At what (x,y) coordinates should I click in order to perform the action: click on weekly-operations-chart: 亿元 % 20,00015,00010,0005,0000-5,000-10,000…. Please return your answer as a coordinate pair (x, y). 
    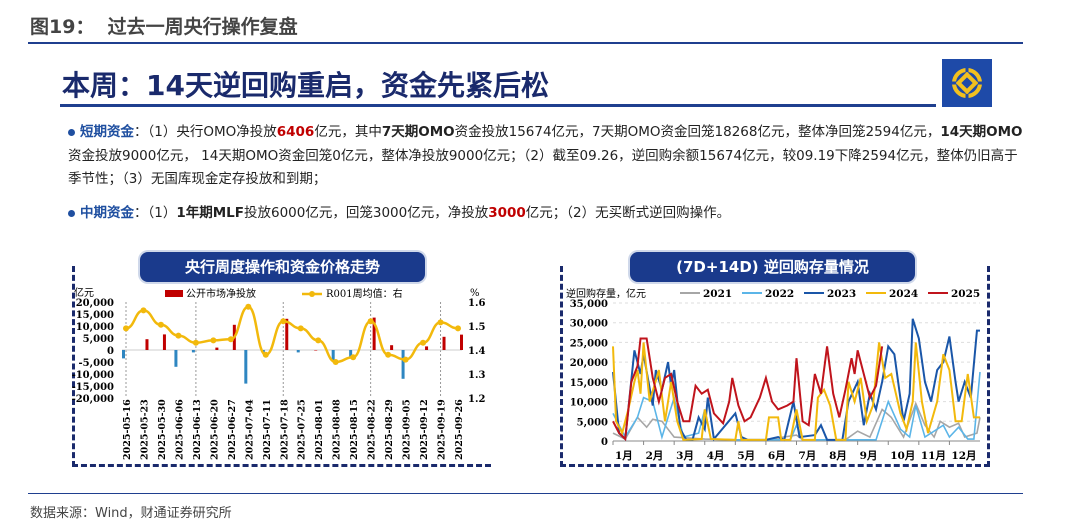
    Looking at the image, I should click on (278, 373).